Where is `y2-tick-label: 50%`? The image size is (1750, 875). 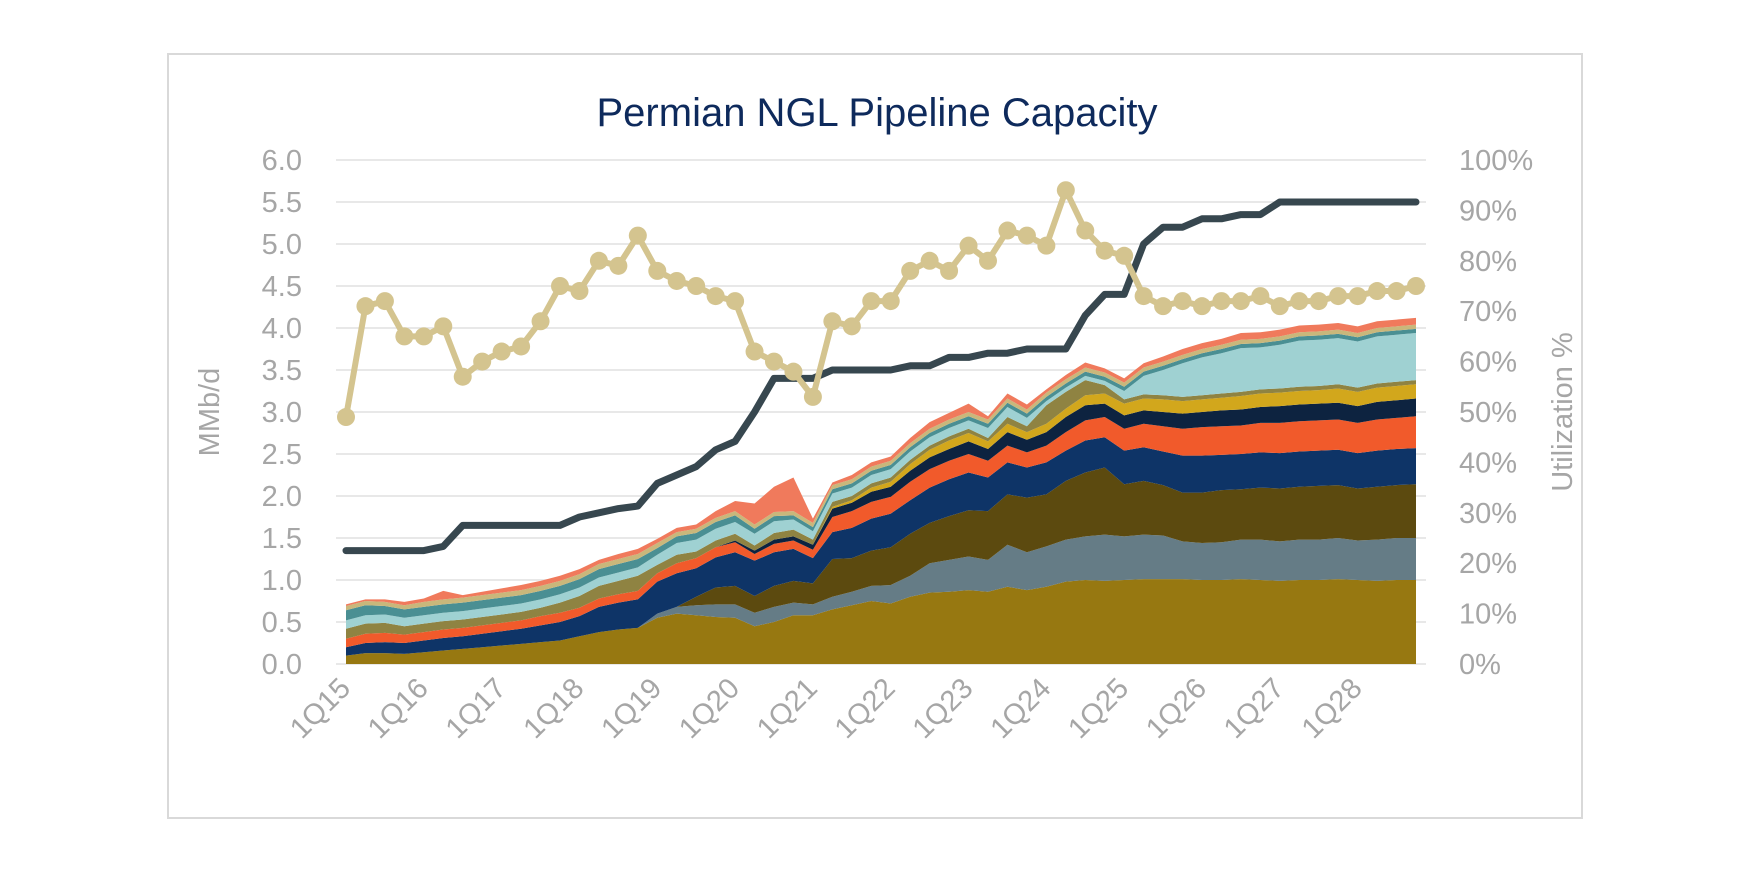 y2-tick-label: 50% is located at coordinates (1488, 413).